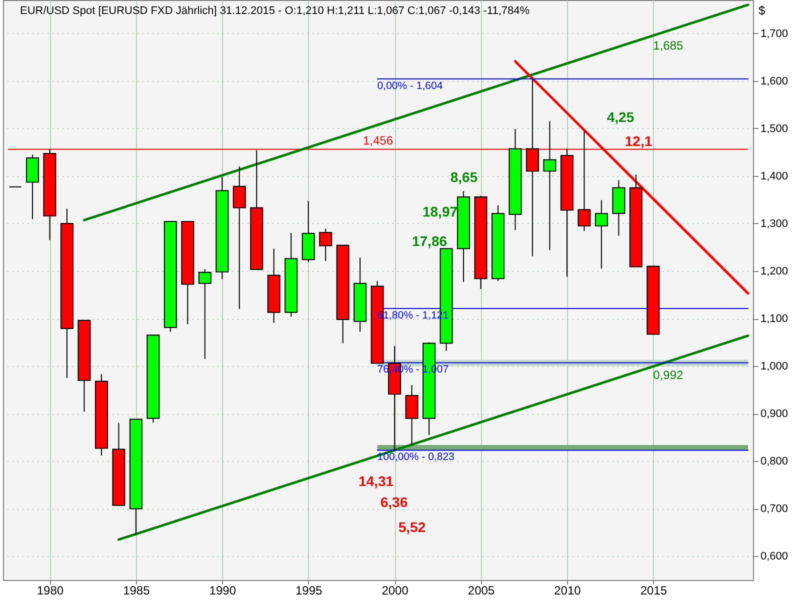  Describe the element at coordinates (222, 591) in the screenshot. I see `x-tick-label: 1990` at that location.